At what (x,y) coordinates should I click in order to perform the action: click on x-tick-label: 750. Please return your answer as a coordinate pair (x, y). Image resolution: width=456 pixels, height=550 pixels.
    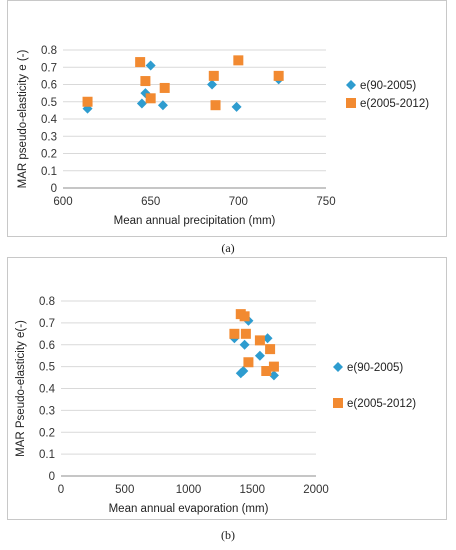
    Looking at the image, I should click on (325, 202).